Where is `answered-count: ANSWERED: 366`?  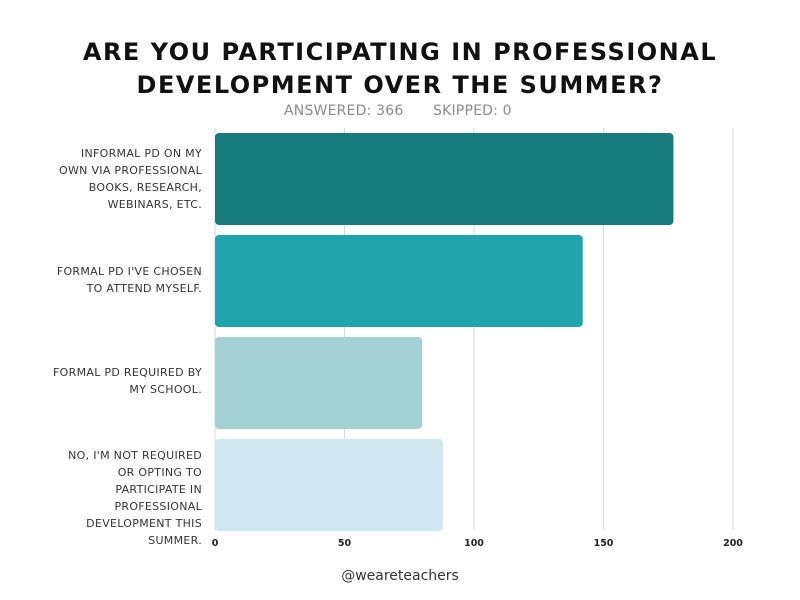
answered-count: ANSWERED: 366 is located at coordinates (344, 111).